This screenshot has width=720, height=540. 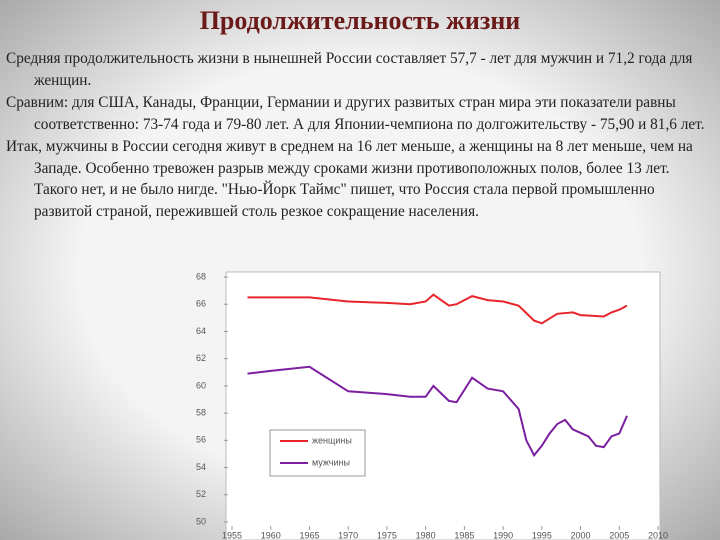 I want to click on y-tick-label: 54, so click(x=201, y=467).